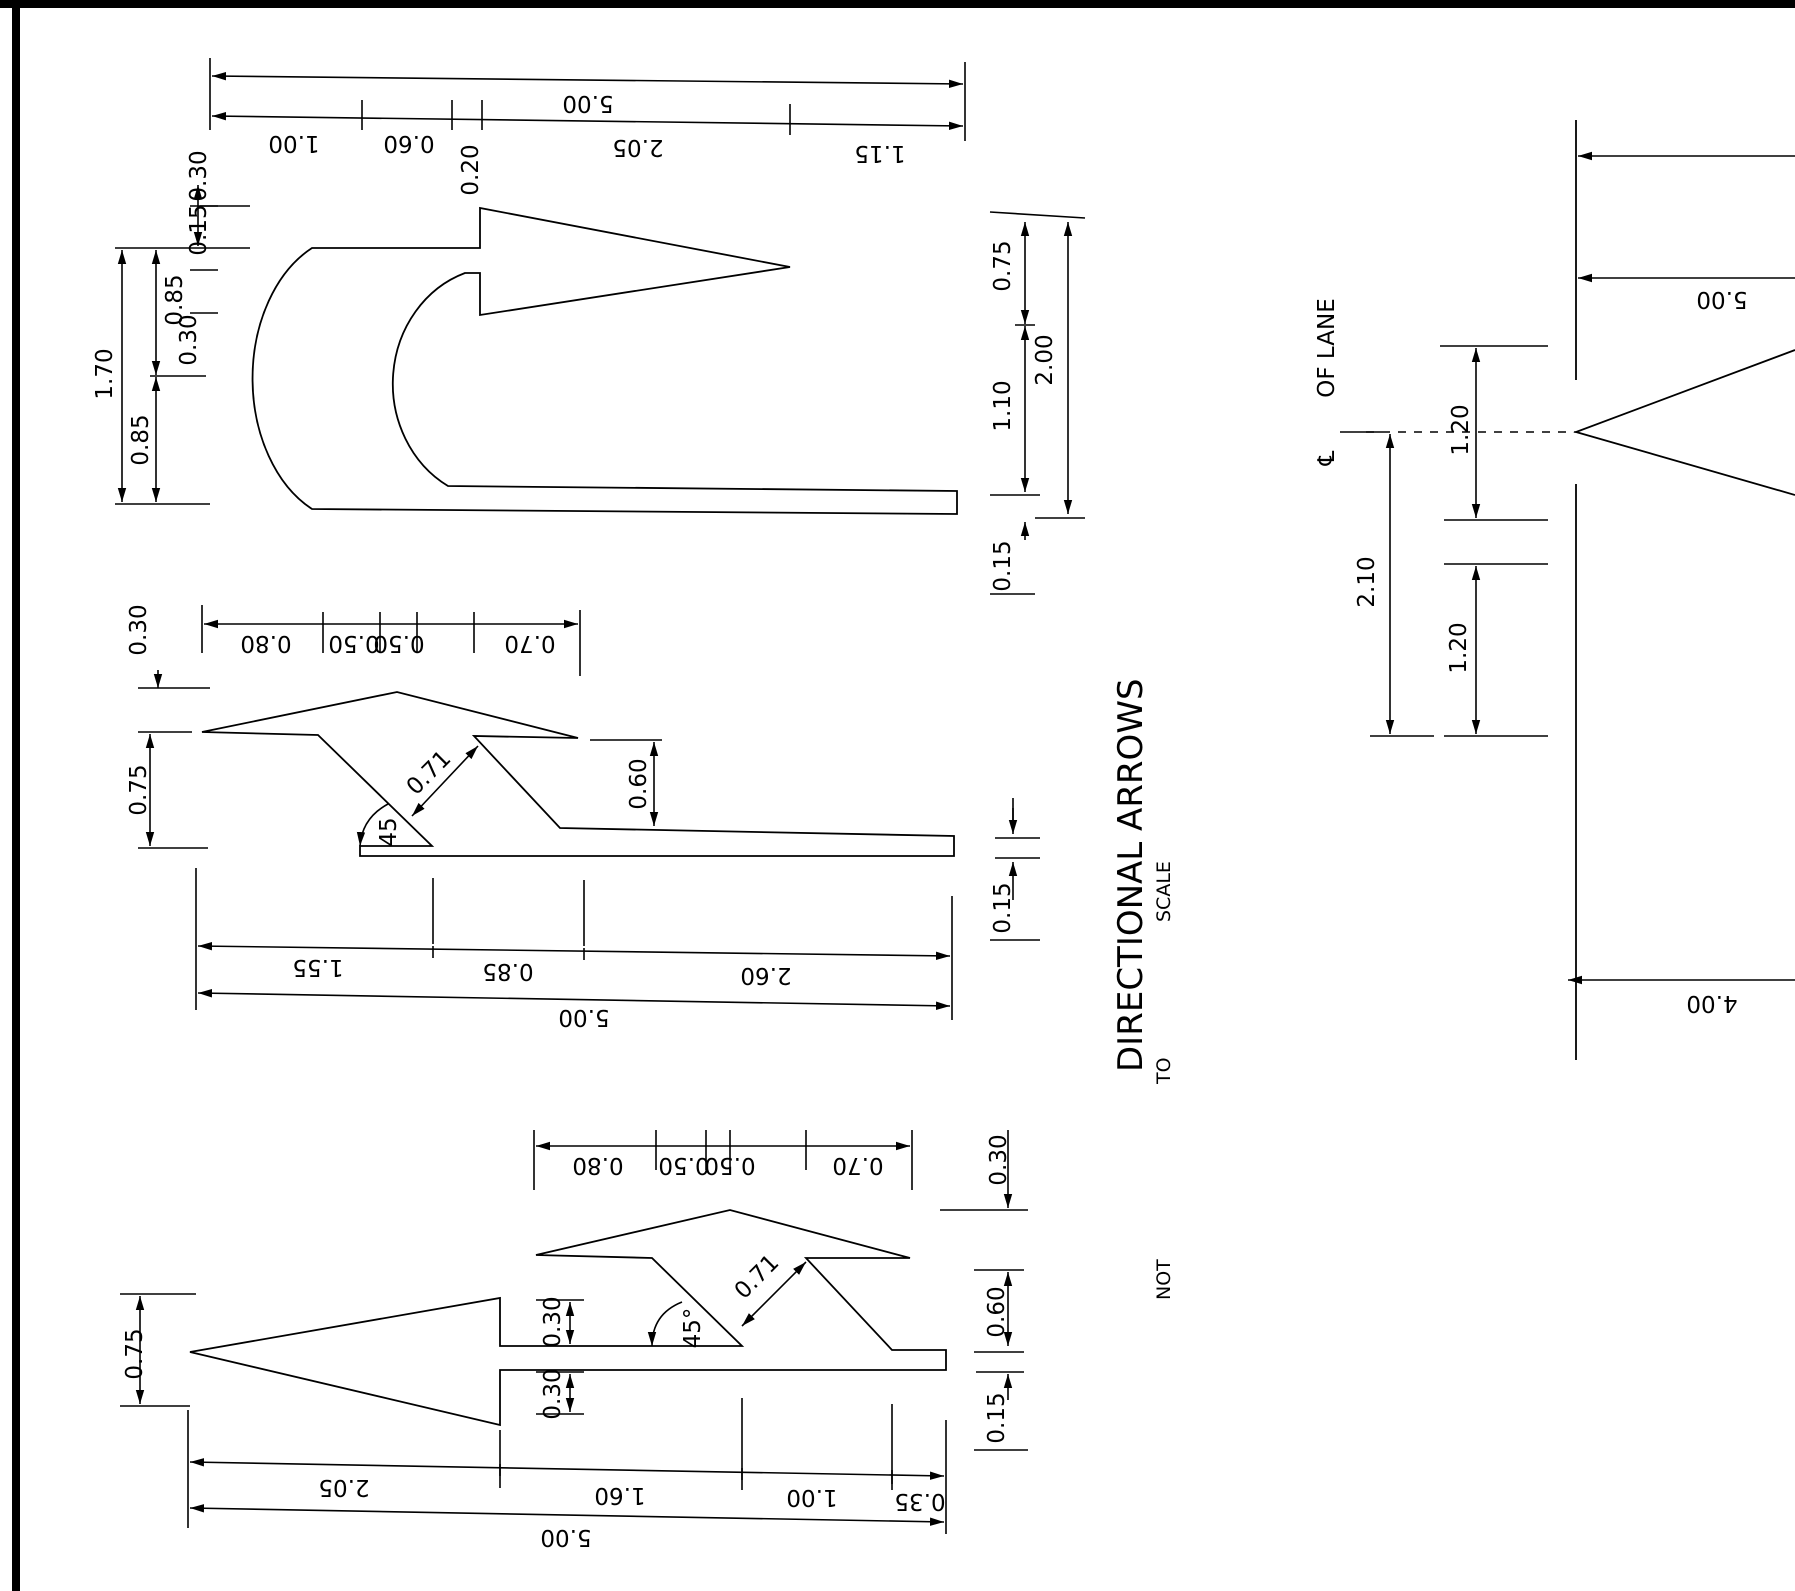 Image resolution: width=1795 pixels, height=1591 pixels. I want to click on u-seg-a: 1.00, so click(293, 143).